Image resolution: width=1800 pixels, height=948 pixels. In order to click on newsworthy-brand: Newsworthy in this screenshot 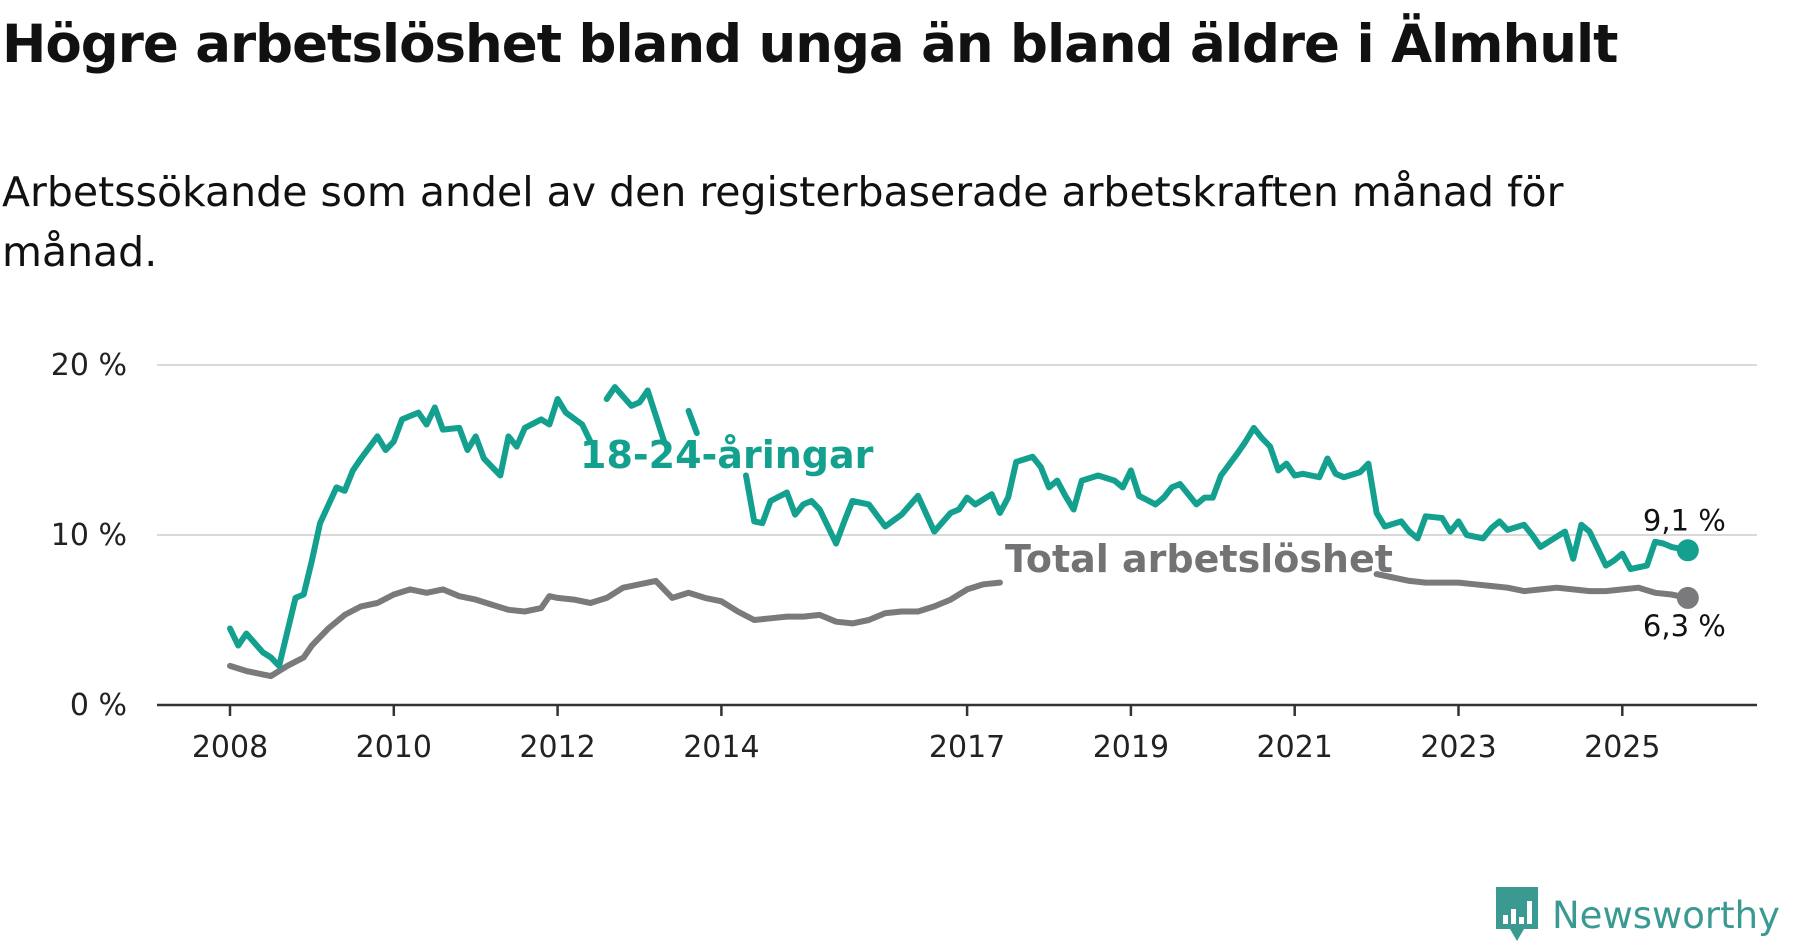, I will do `click(1636, 915)`.